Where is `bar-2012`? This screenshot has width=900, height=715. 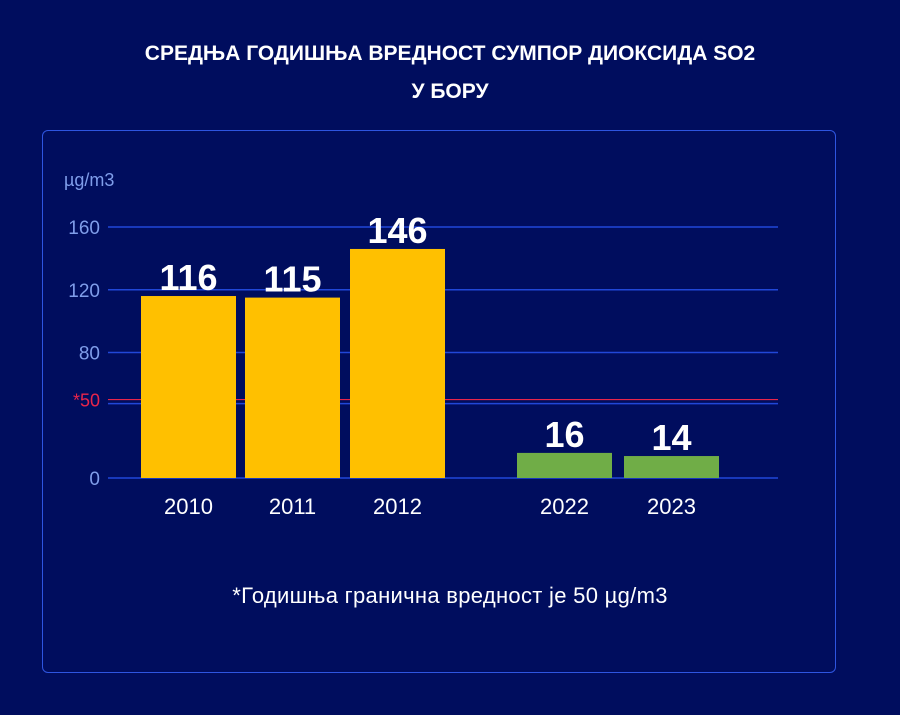
bar-2012 is located at coordinates (397, 363).